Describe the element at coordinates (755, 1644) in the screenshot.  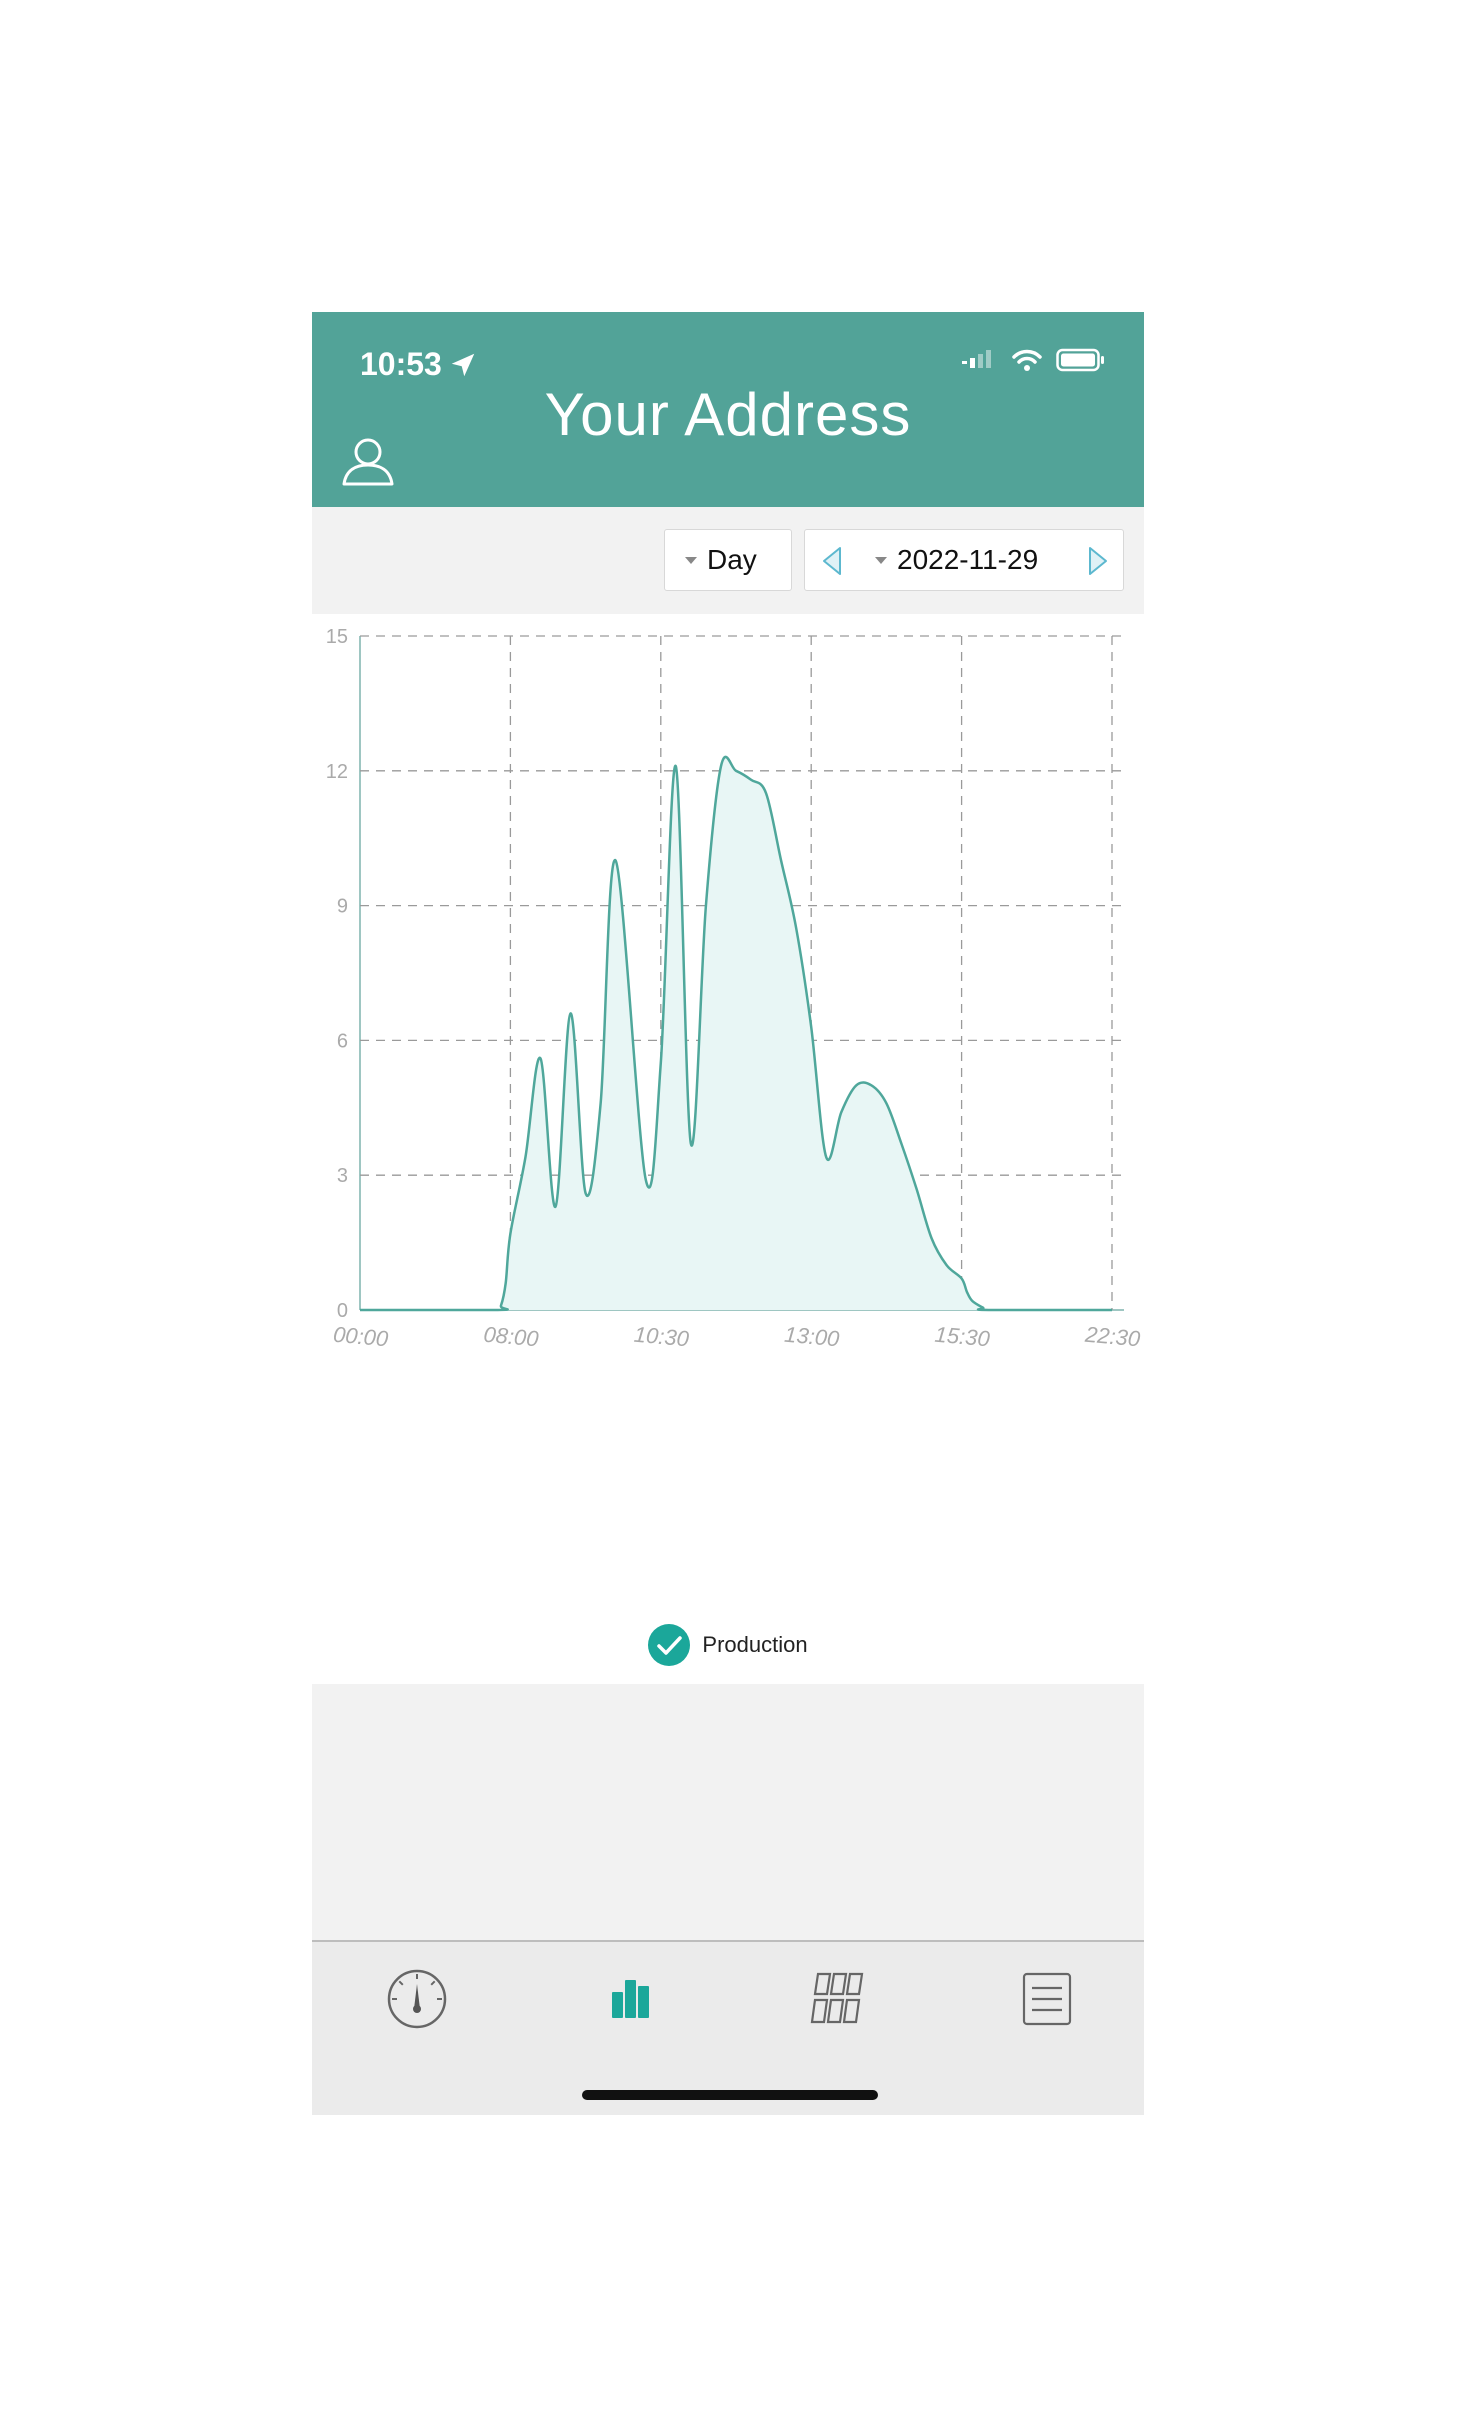
I see `legend-label: Production` at that location.